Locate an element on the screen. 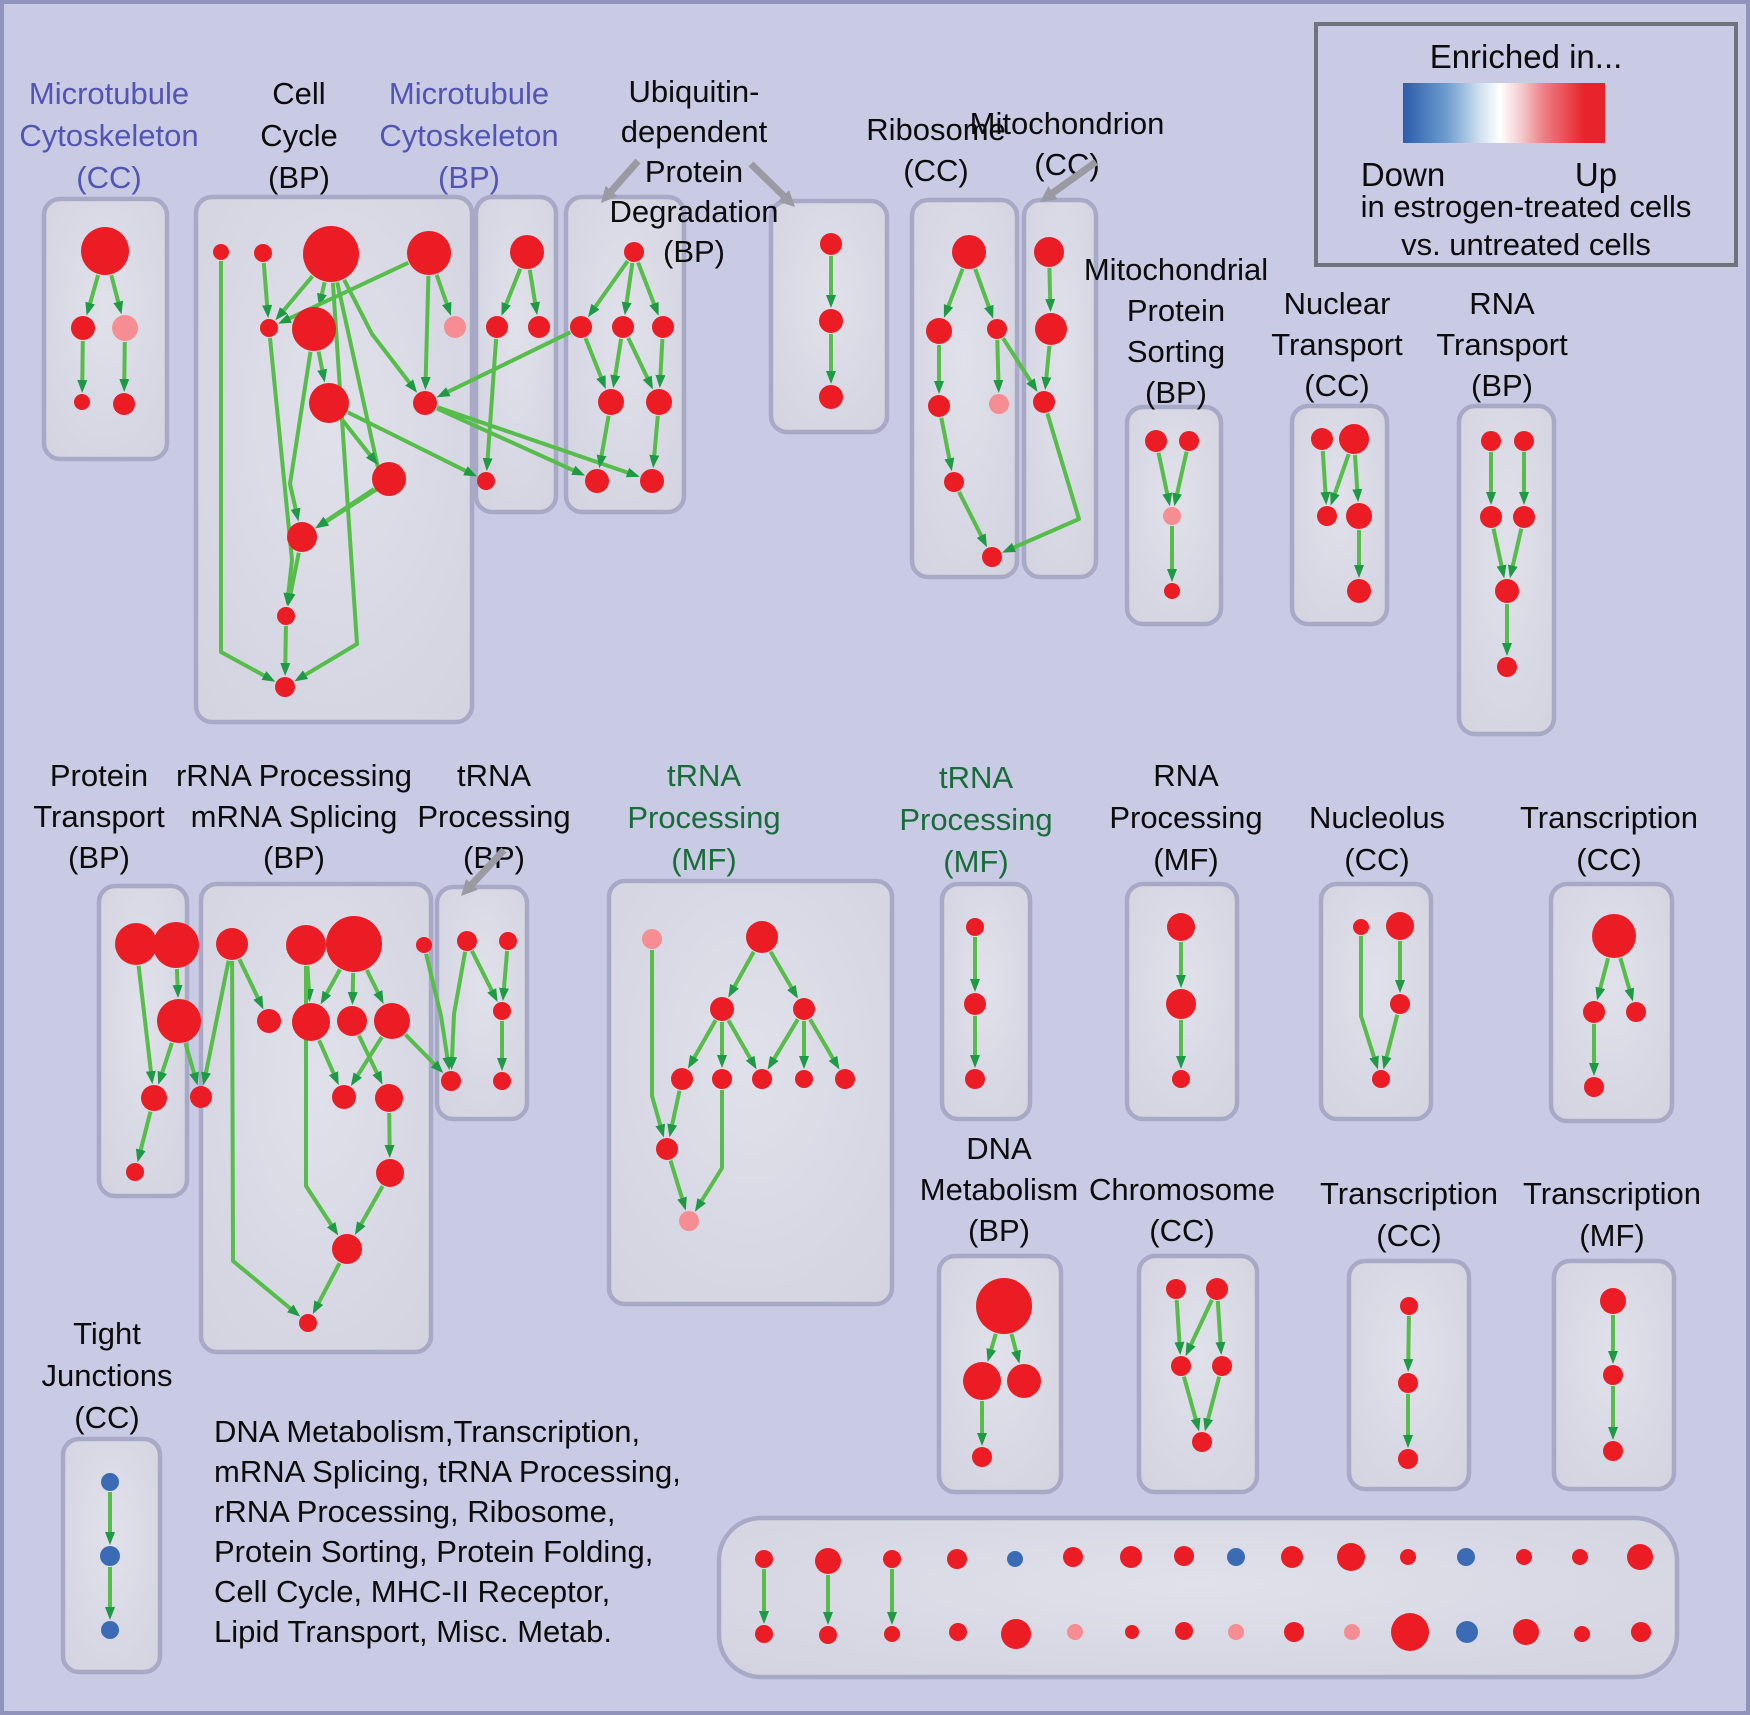  cluster-label: tRNA Processing (MF) is located at coordinates (703, 817).